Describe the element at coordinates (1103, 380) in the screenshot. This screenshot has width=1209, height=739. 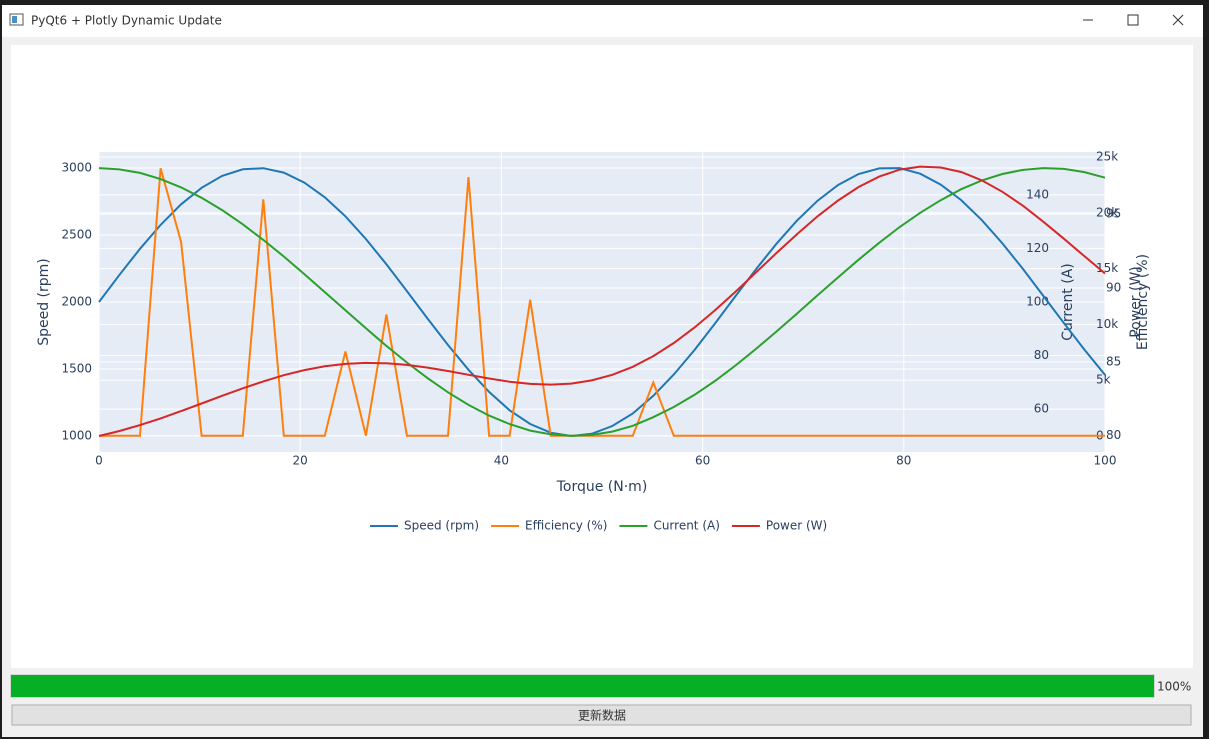
I see `y-tick-label: 5k` at that location.